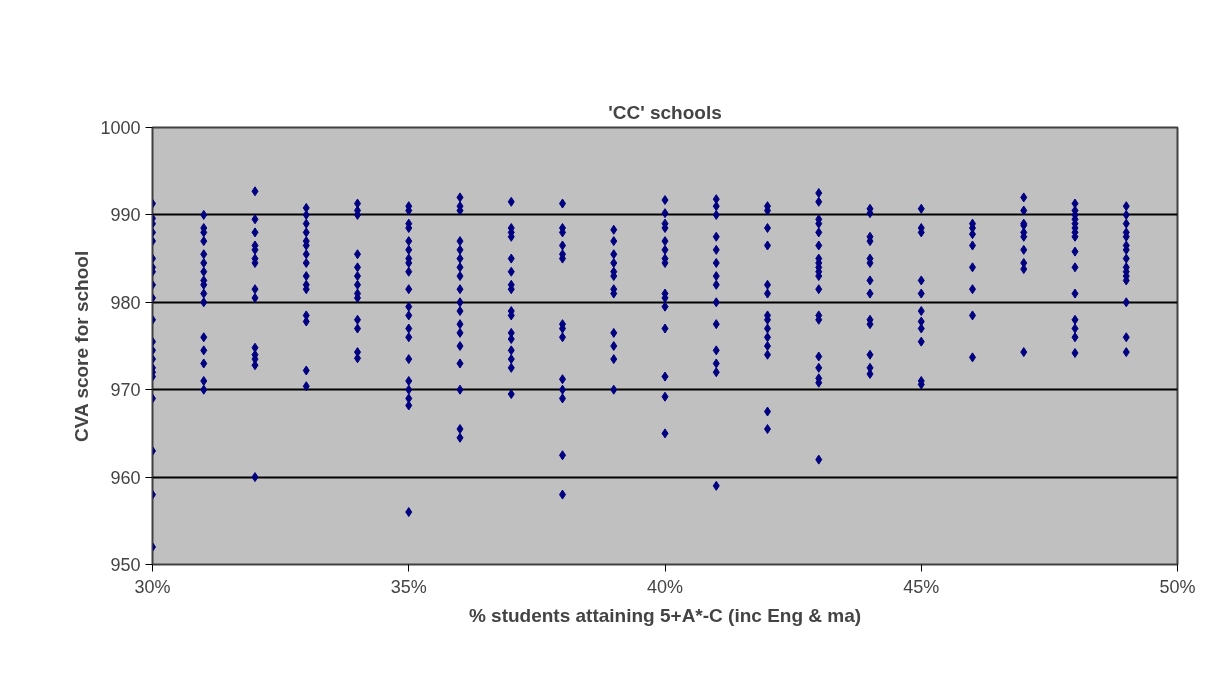  What do you see at coordinates (125, 215) in the screenshot?
I see `y-tick-label: 990` at bounding box center [125, 215].